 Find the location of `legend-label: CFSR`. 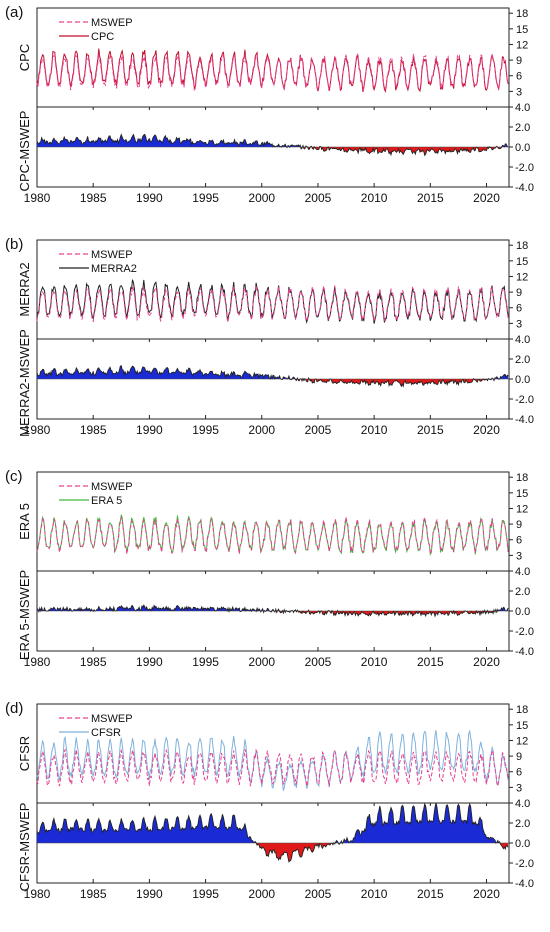

legend-label: CFSR is located at coordinates (106, 733).